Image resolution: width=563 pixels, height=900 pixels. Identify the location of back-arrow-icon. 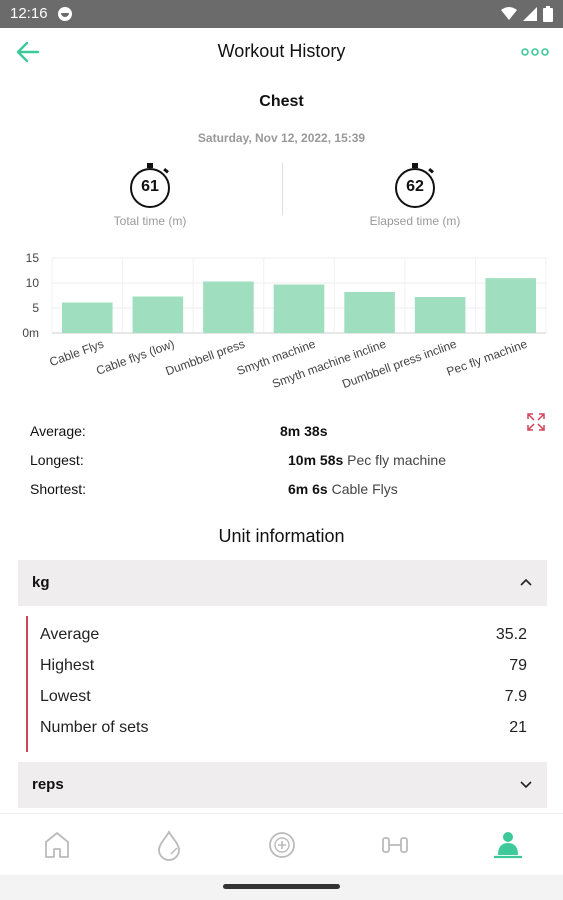
(28, 52).